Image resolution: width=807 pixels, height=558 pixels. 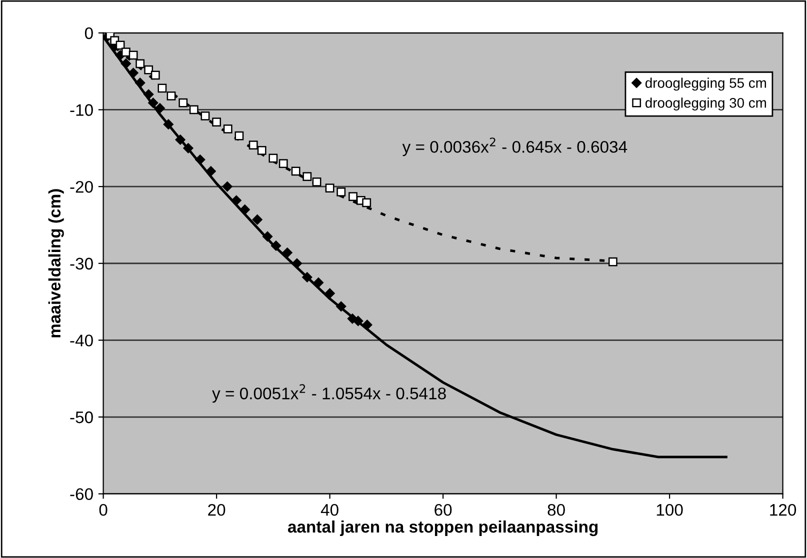 I want to click on y-tick-label: -30, so click(x=81, y=264).